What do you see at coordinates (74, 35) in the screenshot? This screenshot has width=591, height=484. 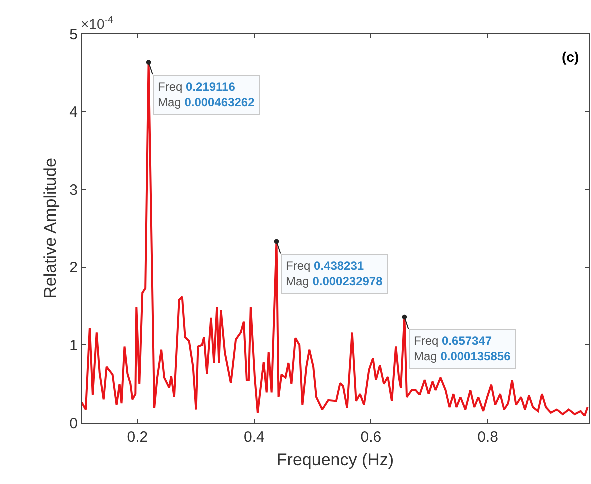 I see `y-tick-label: 5` at bounding box center [74, 35].